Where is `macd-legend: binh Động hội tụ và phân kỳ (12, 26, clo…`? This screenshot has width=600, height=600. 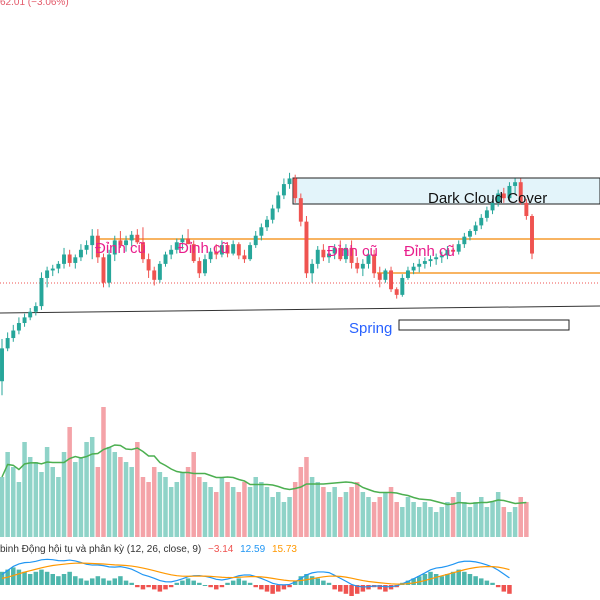 macd-legend: binh Động hội tụ và phân kỳ (12, 26, clo… is located at coordinates (148, 549).